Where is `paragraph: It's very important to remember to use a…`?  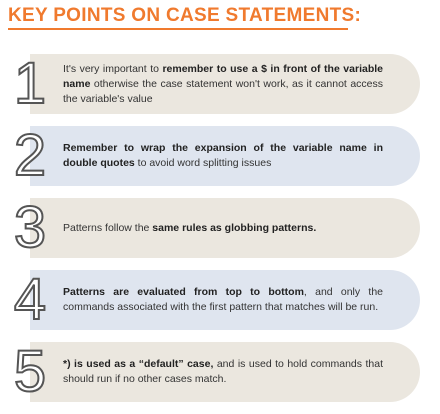
paragraph: It's very important to remember to use a… is located at coordinates (223, 84).